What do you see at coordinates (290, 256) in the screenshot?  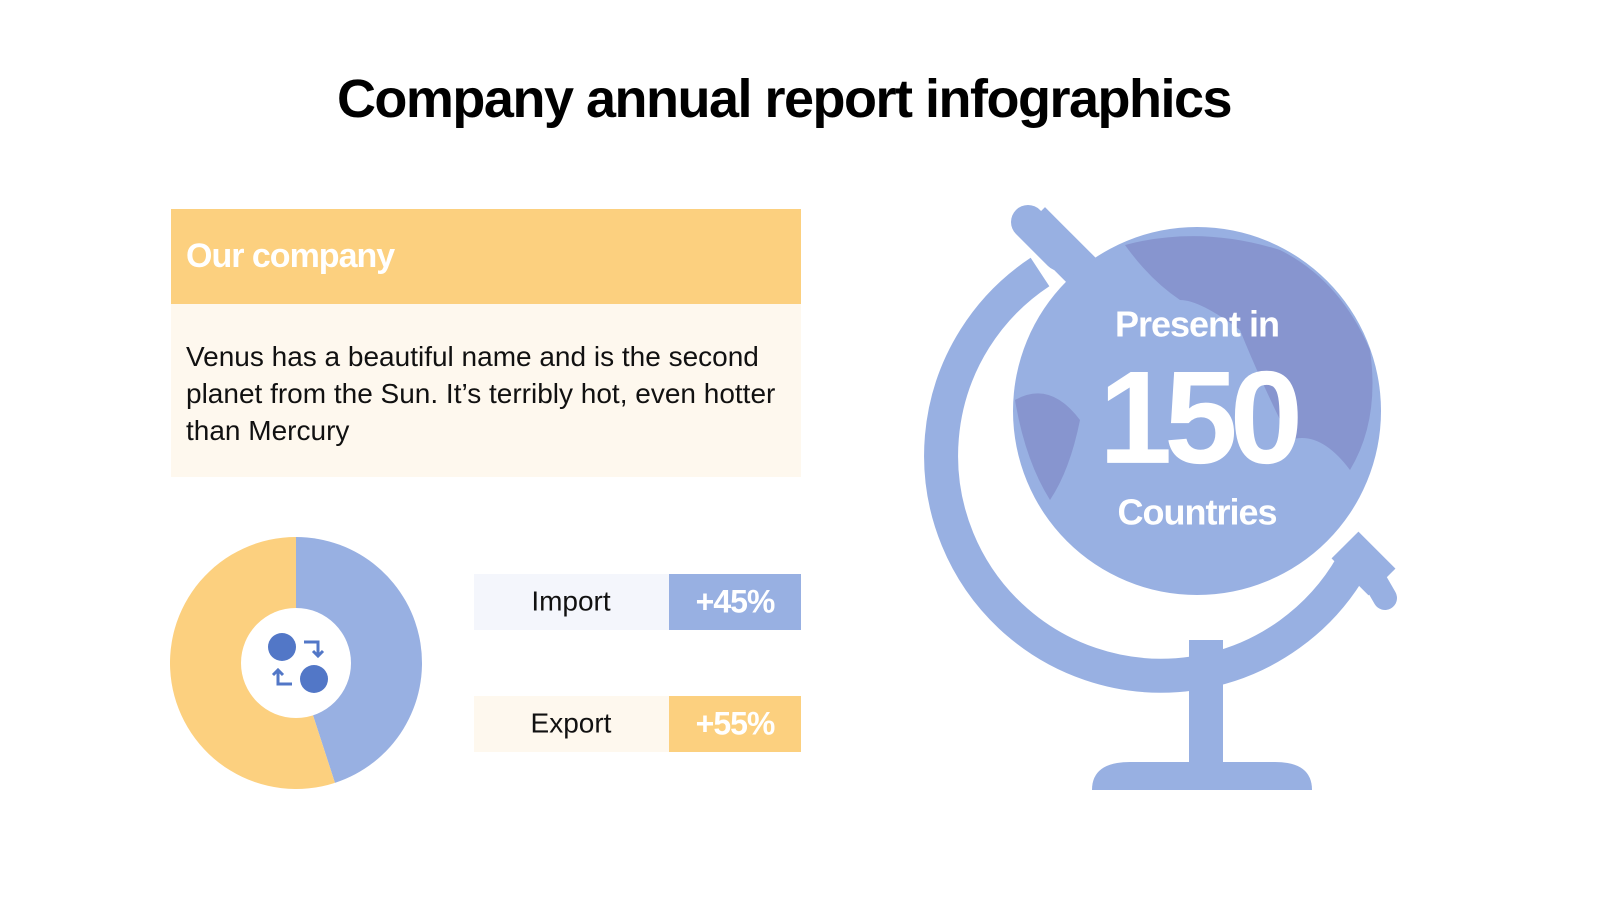 I see `panel-heading: Our company` at bounding box center [290, 256].